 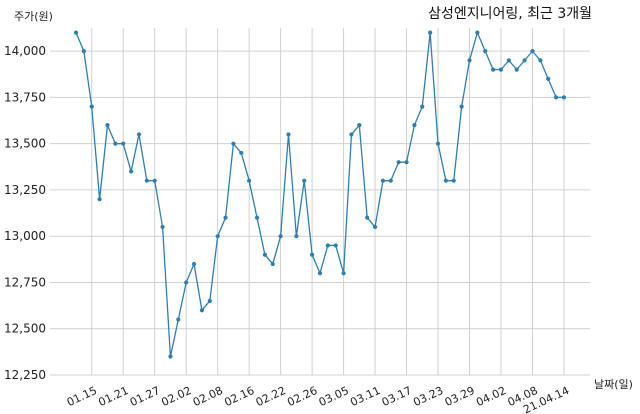 What do you see at coordinates (25, 97) in the screenshot?
I see `y-tick-label: 13,750` at bounding box center [25, 97].